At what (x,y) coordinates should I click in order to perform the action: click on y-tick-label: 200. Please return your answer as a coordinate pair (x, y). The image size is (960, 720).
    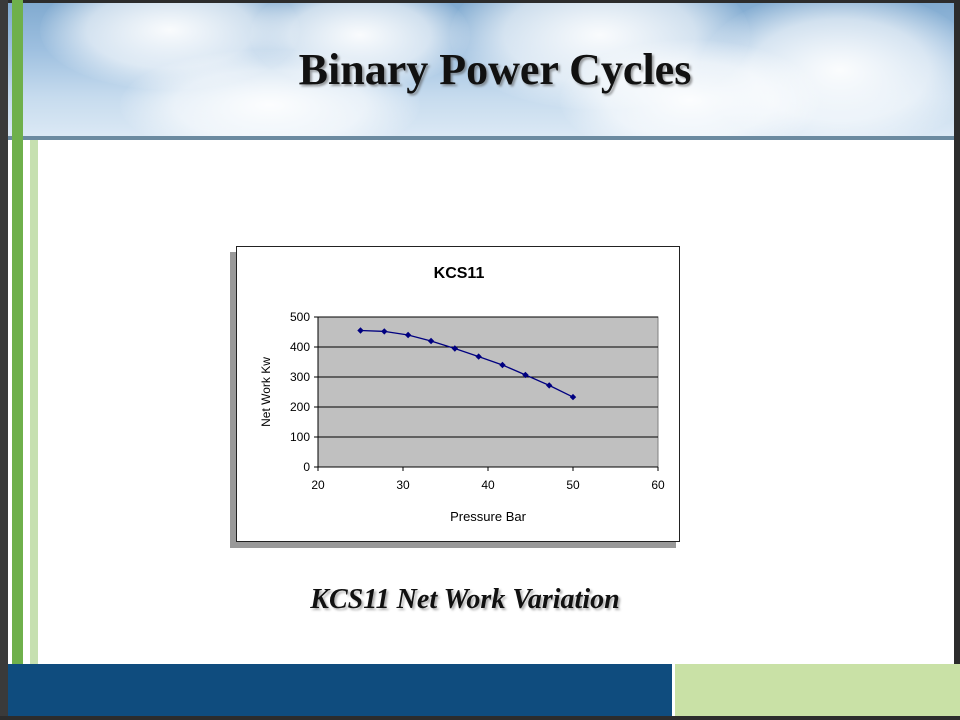
    Looking at the image, I should click on (300, 407).